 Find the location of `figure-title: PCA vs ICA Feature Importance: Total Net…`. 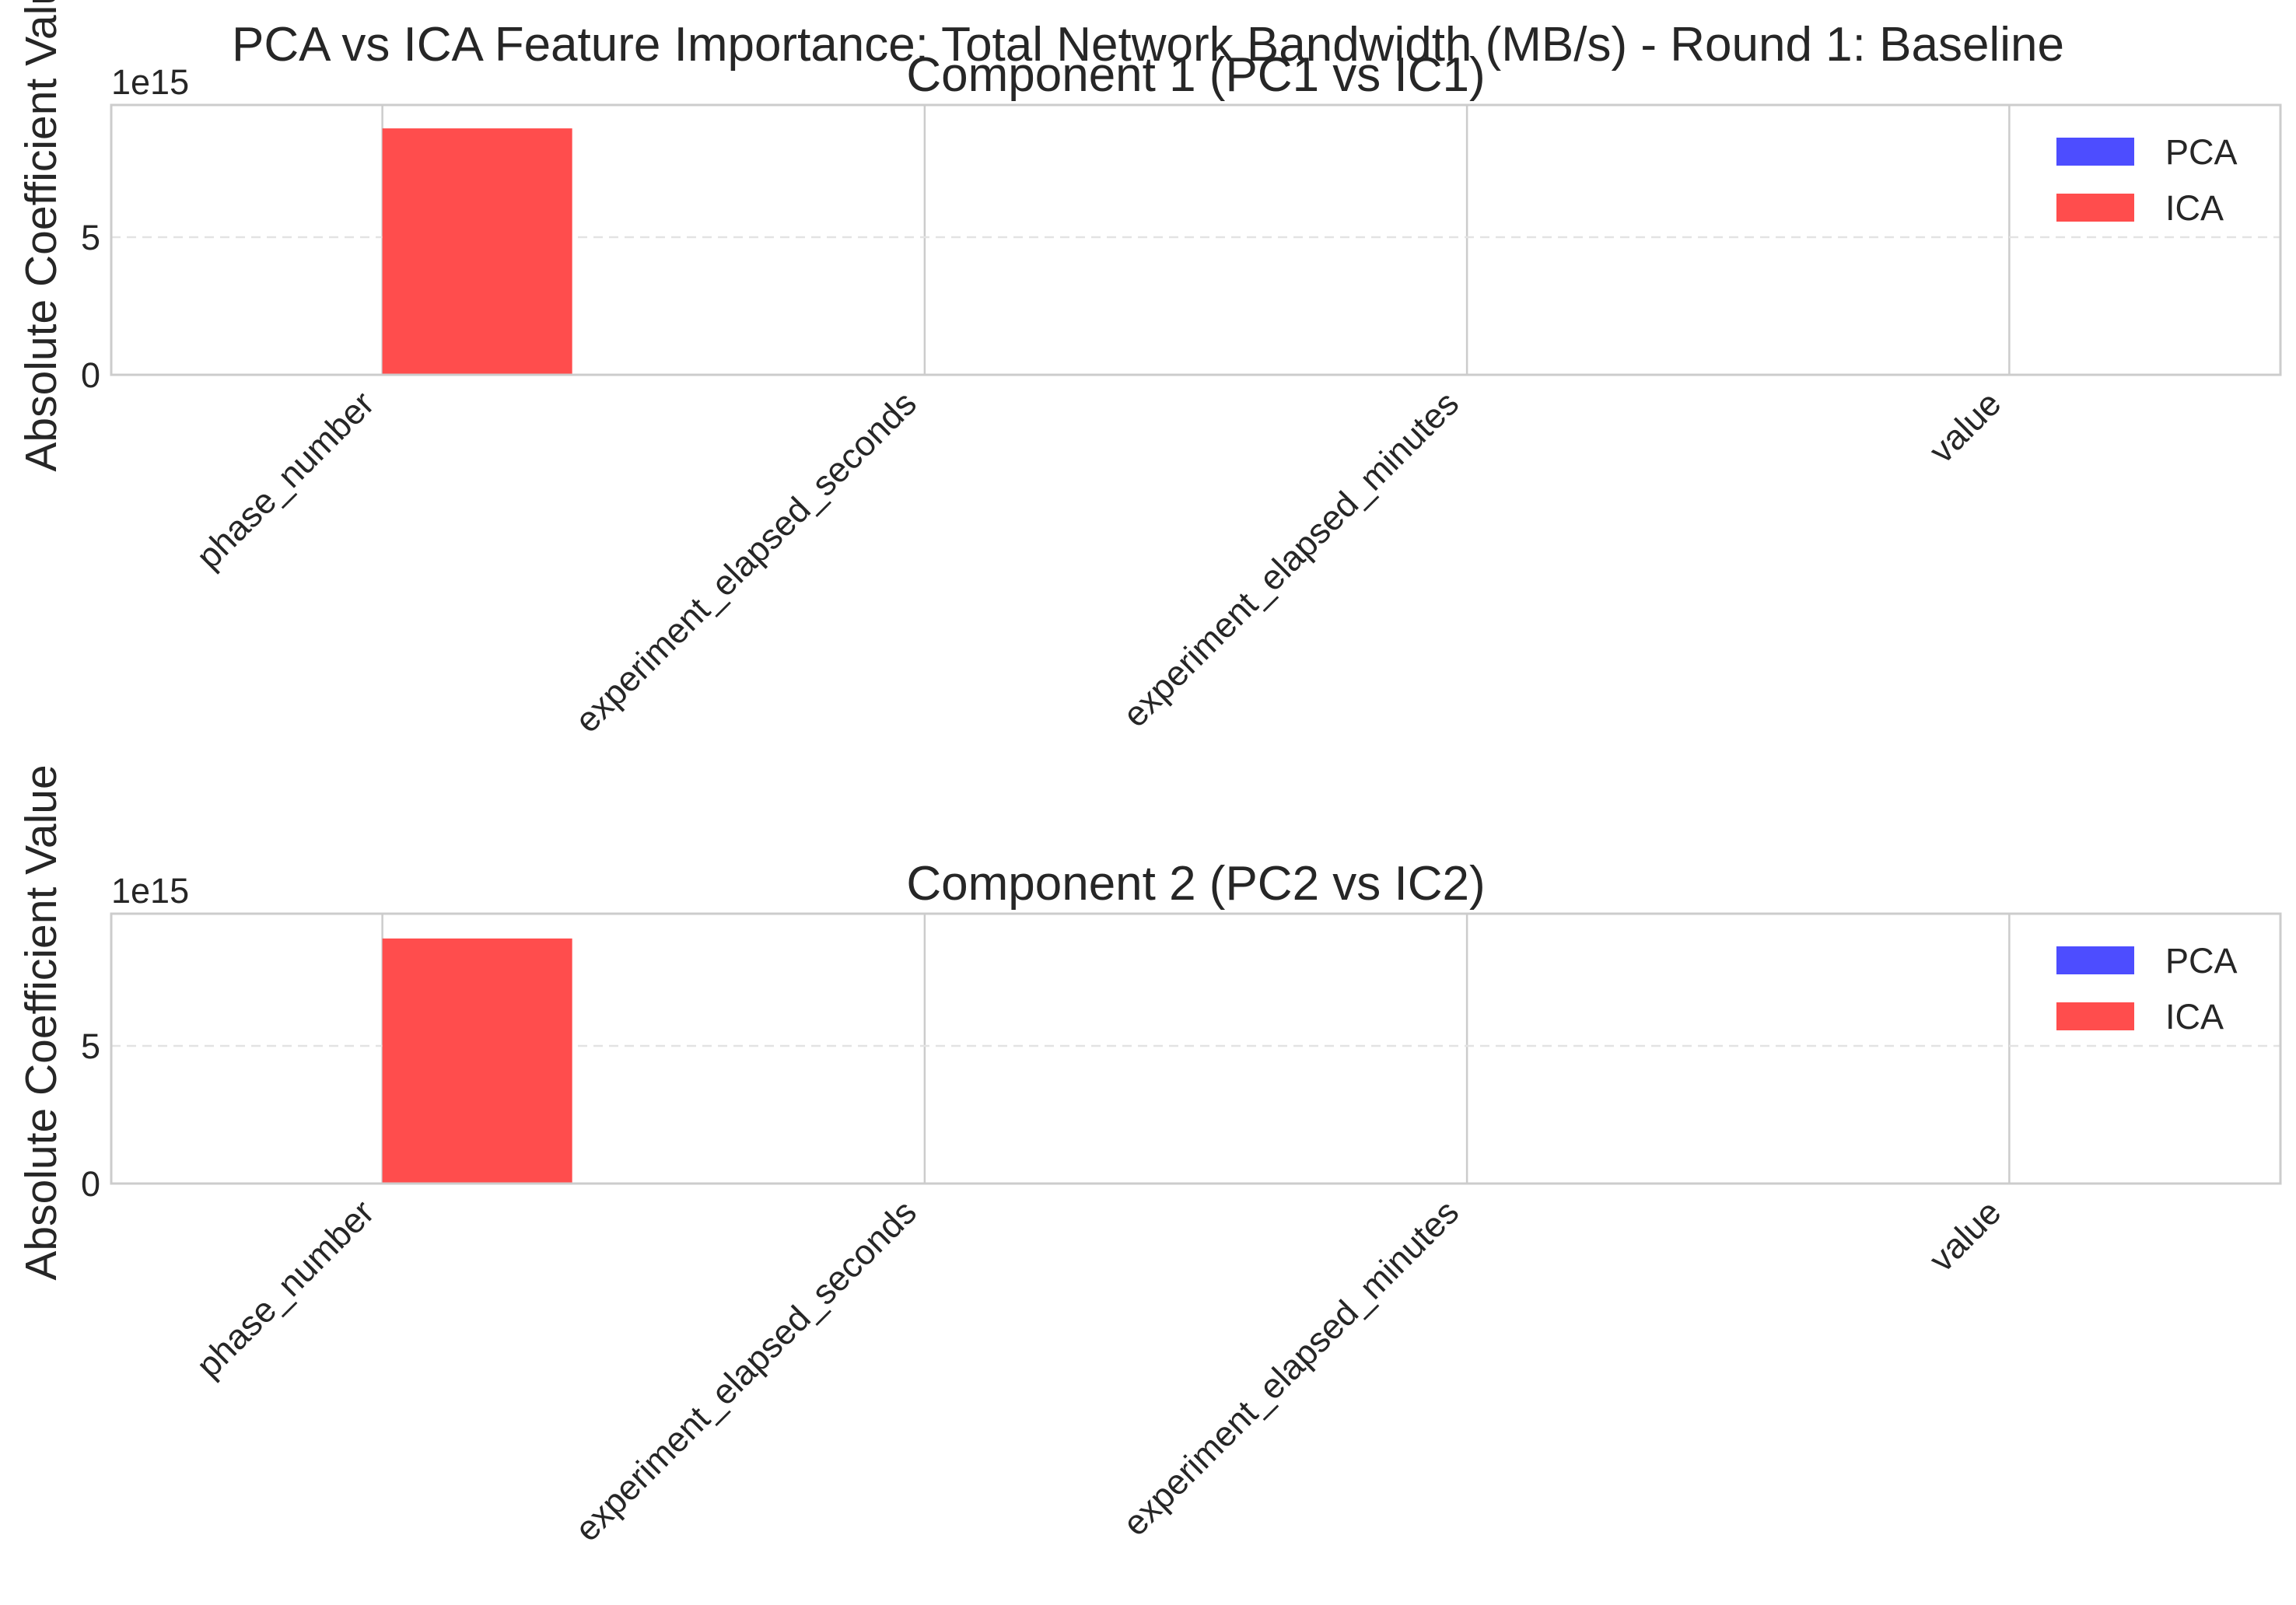

figure-title: PCA vs ICA Feature Importance: Total Net… is located at coordinates (1148, 45).